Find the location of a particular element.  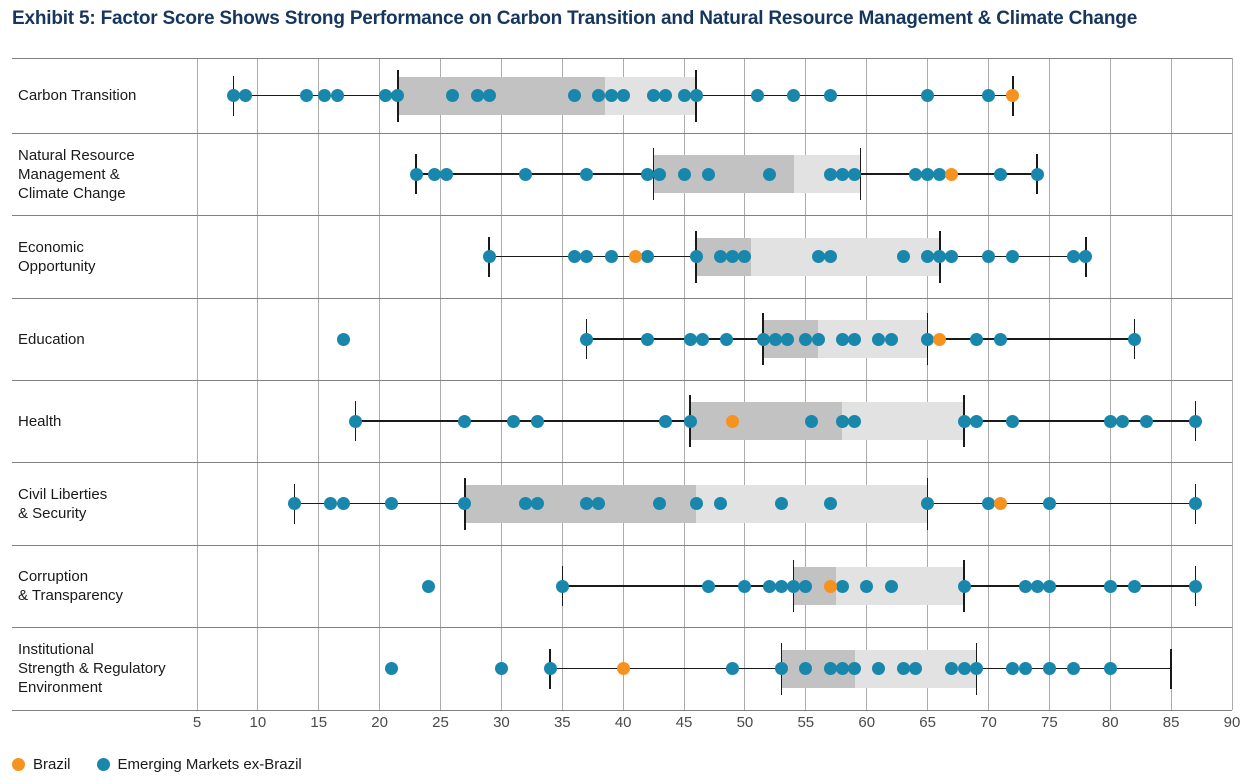

x-tick-label: 20 is located at coordinates (379, 722).